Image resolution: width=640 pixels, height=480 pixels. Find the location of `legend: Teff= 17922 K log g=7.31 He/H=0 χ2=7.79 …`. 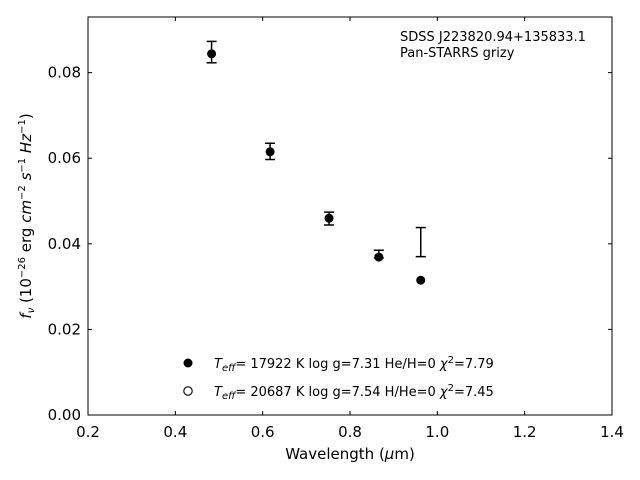

legend: Teff= 17922 K log g=7.31 He/H=0 χ2=7.79 … is located at coordinates (338, 378).